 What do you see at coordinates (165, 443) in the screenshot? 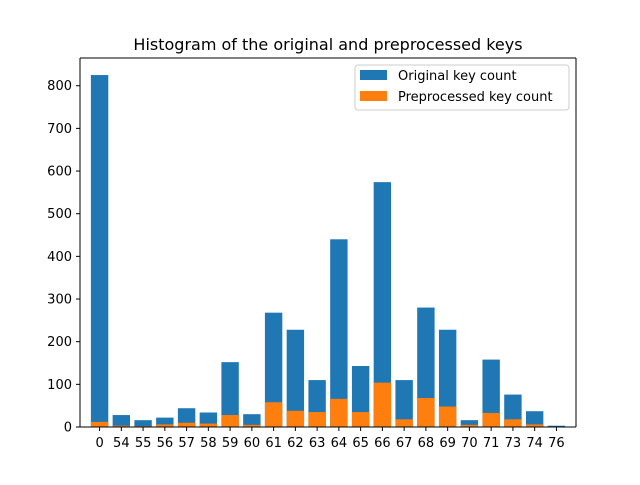
I see `x-tick-label-56: 56` at bounding box center [165, 443].